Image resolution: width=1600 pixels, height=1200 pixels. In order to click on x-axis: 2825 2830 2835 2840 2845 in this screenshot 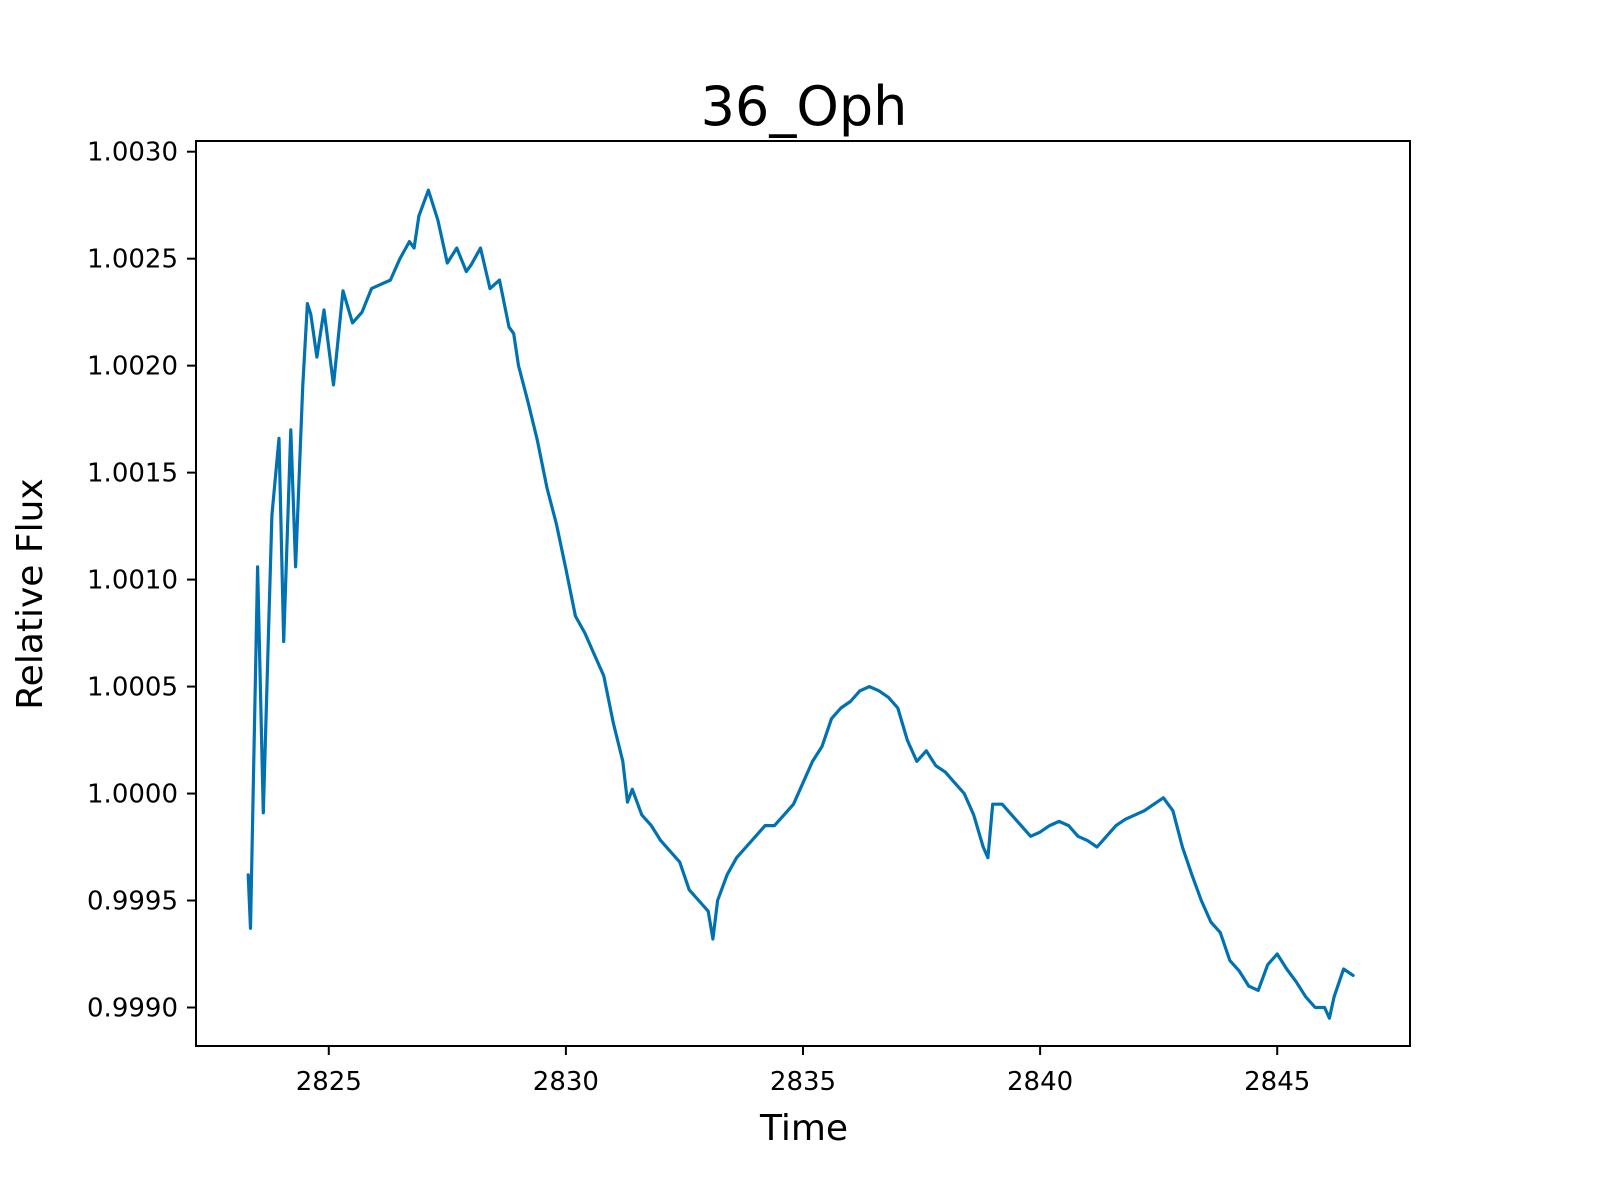, I will do `click(803, 1071)`.